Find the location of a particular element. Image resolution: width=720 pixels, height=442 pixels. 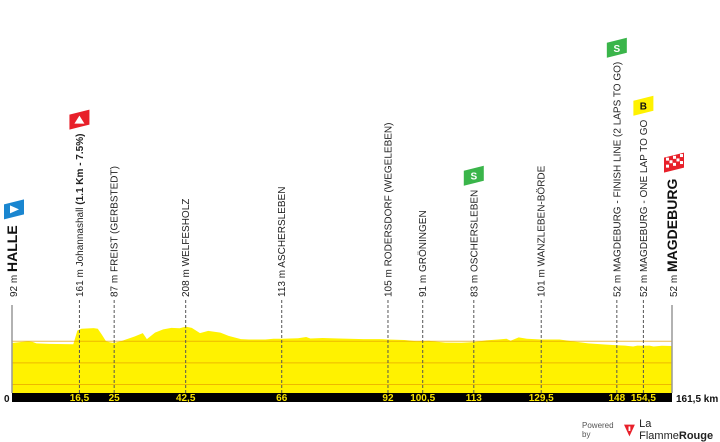

start-elevation: 92 m is located at coordinates (14, 284).